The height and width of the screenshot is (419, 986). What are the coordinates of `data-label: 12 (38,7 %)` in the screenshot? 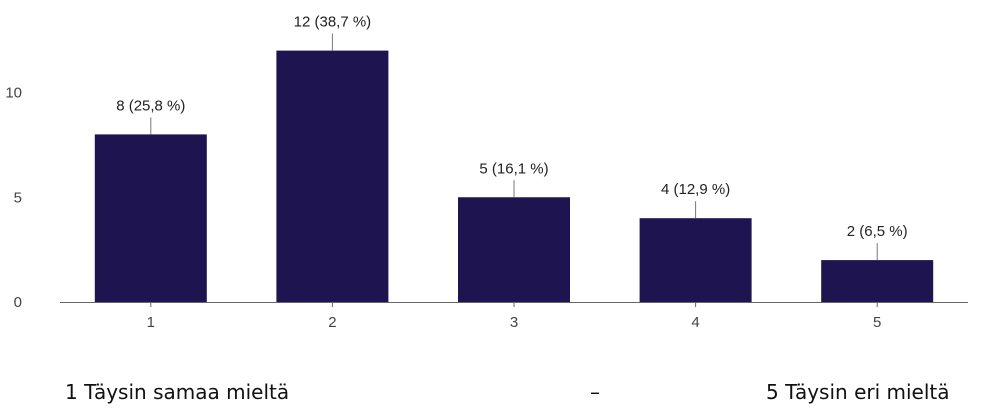 It's located at (333, 22).